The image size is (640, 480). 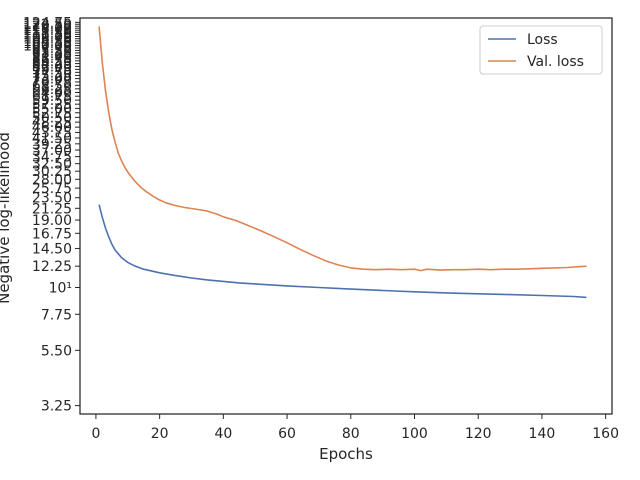 I want to click on y-tick-label: 7.75, so click(x=56, y=315).